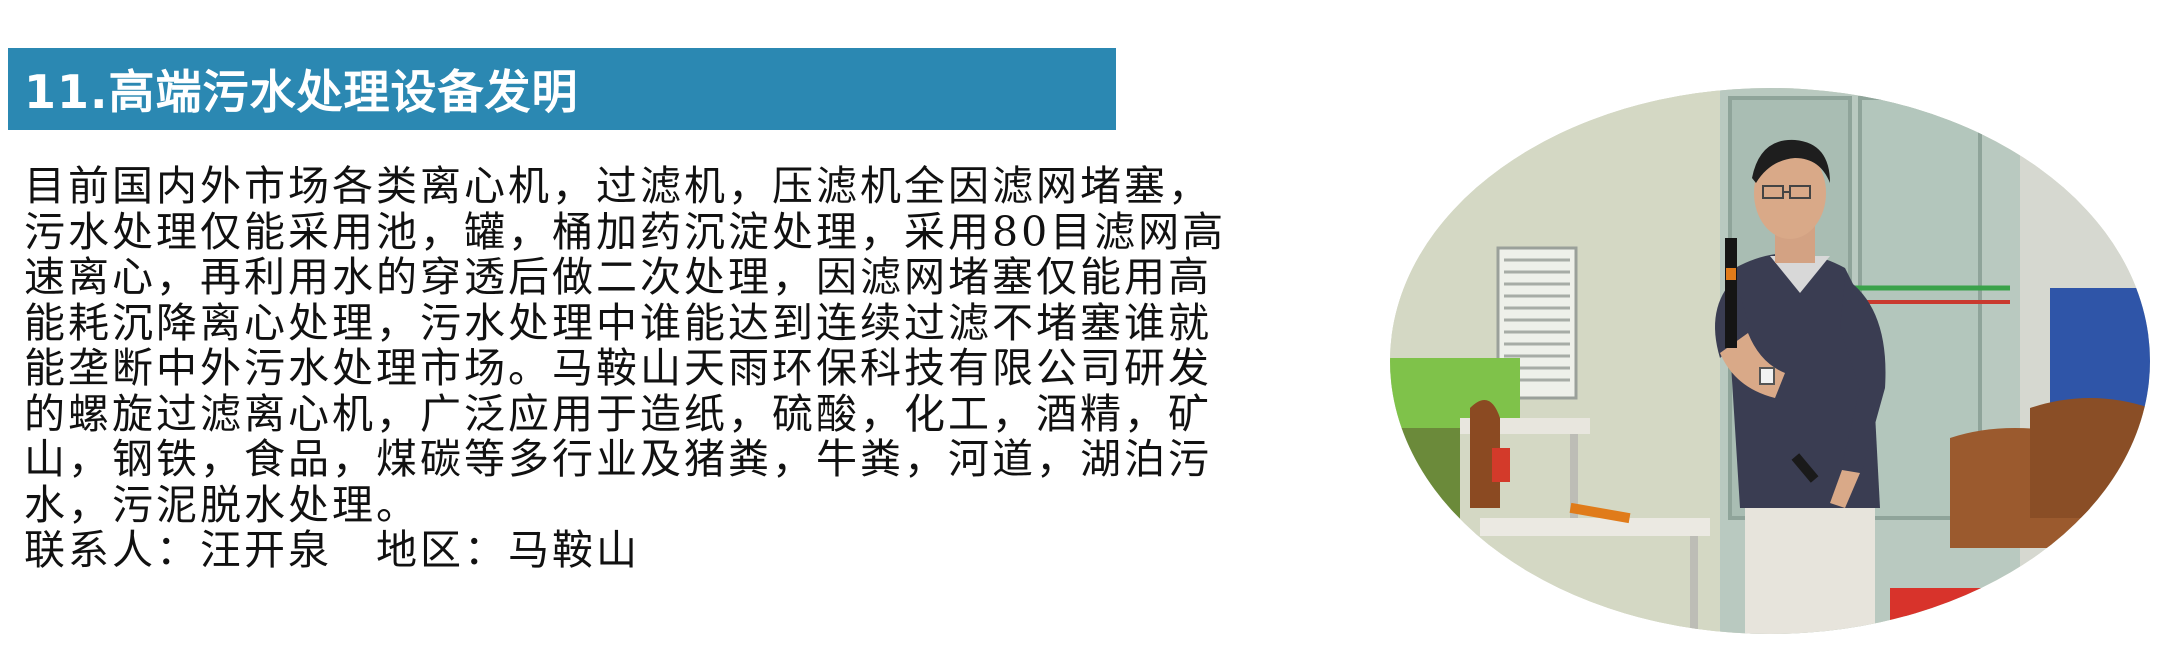  Describe the element at coordinates (618, 186) in the screenshot. I see `description-line: 目前国内外市场各类离心机，过滤机，压滤机全因滤网堵塞，` at that location.